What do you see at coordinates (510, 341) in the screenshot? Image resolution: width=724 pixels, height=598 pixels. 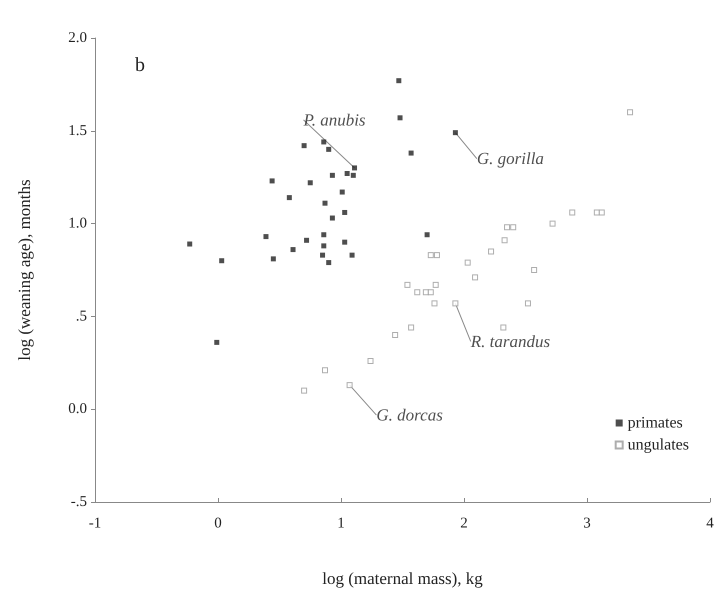 I see `annotation: R. tarandus` at bounding box center [510, 341].